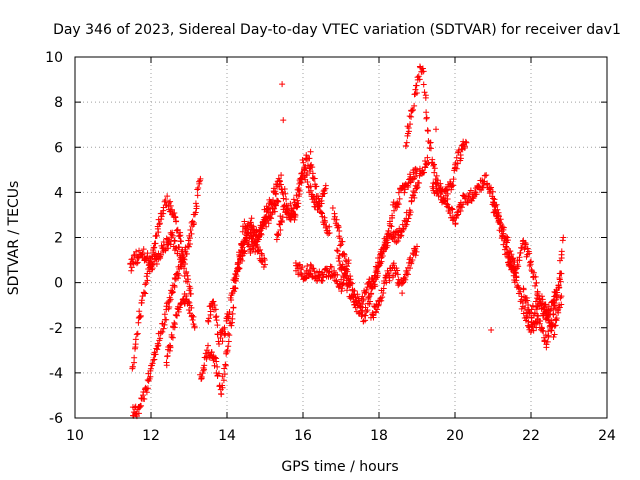  Describe the element at coordinates (151, 436) in the screenshot. I see `x-tick-label: 12` at that location.